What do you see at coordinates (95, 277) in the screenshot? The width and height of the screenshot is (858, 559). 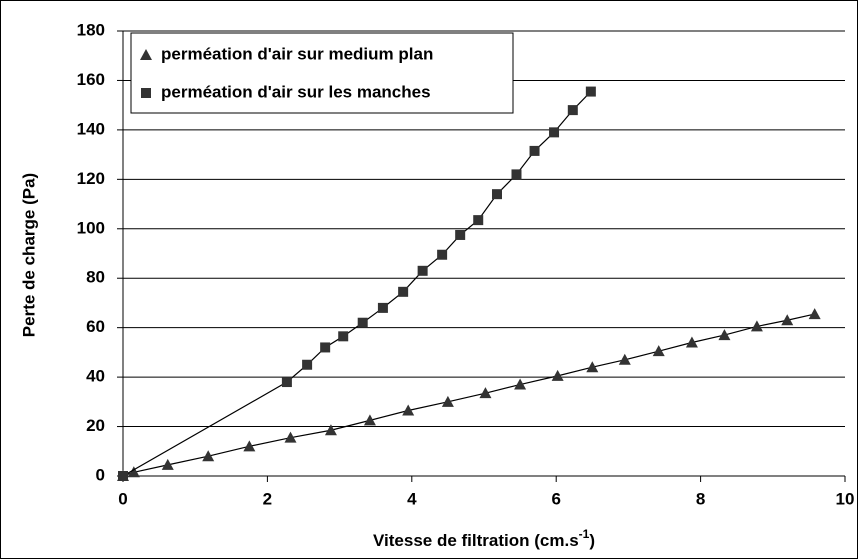 I see `y-tick-label: 80` at bounding box center [95, 277].